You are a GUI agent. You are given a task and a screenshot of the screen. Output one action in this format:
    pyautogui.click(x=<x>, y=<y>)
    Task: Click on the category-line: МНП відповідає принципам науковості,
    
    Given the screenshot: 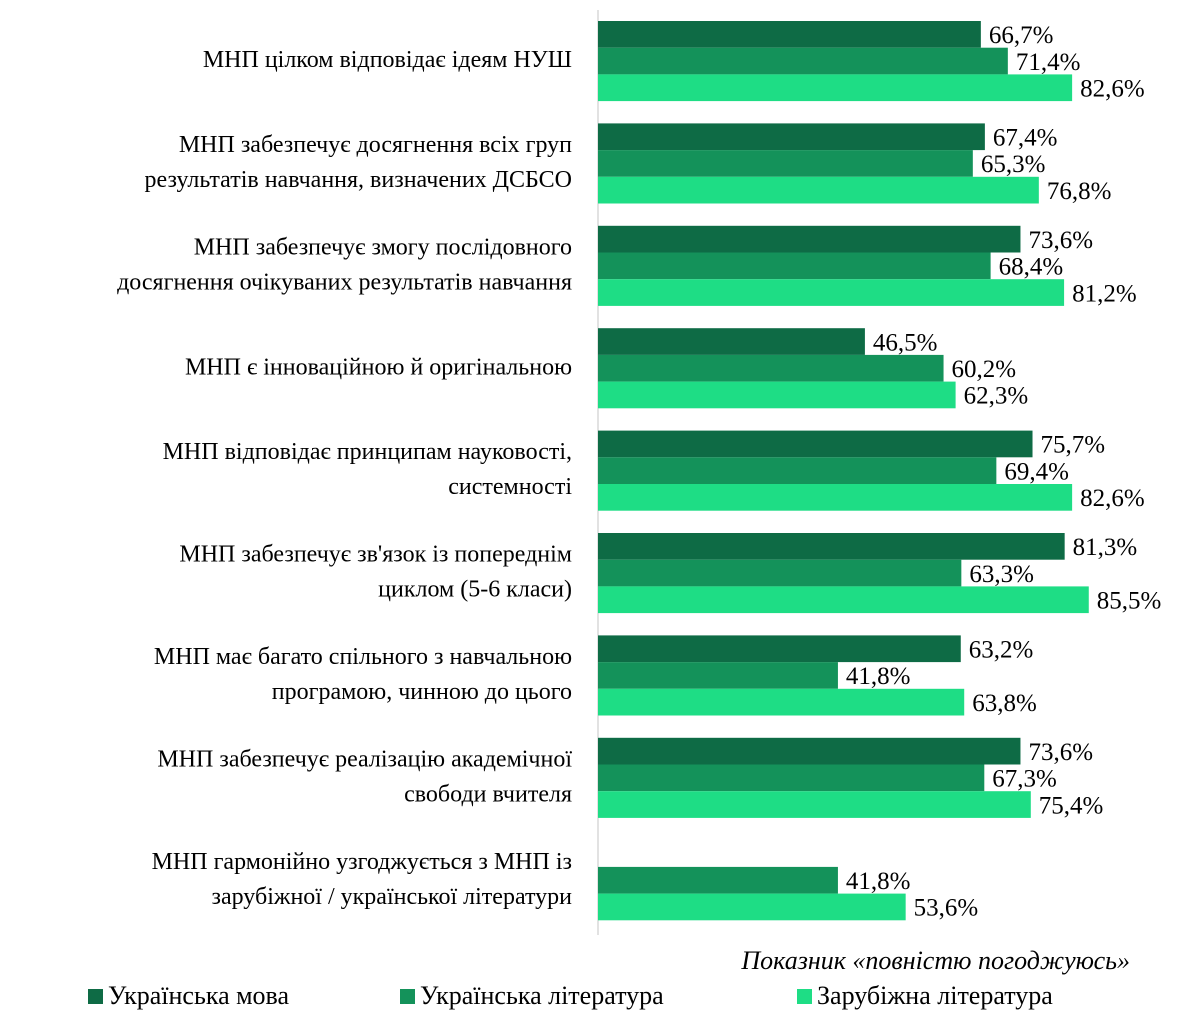 What is the action you would take?
    pyautogui.click(x=367, y=452)
    